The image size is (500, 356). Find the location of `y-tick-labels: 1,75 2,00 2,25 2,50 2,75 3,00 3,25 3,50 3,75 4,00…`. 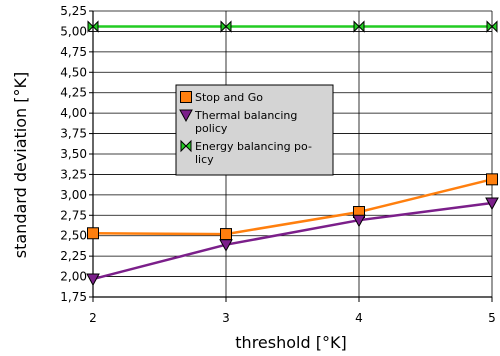

y-tick-labels: 1,75 2,00 2,25 2,50 2,75 3,00 3,25 3,50 3,75 4,00… is located at coordinates (73, 154).